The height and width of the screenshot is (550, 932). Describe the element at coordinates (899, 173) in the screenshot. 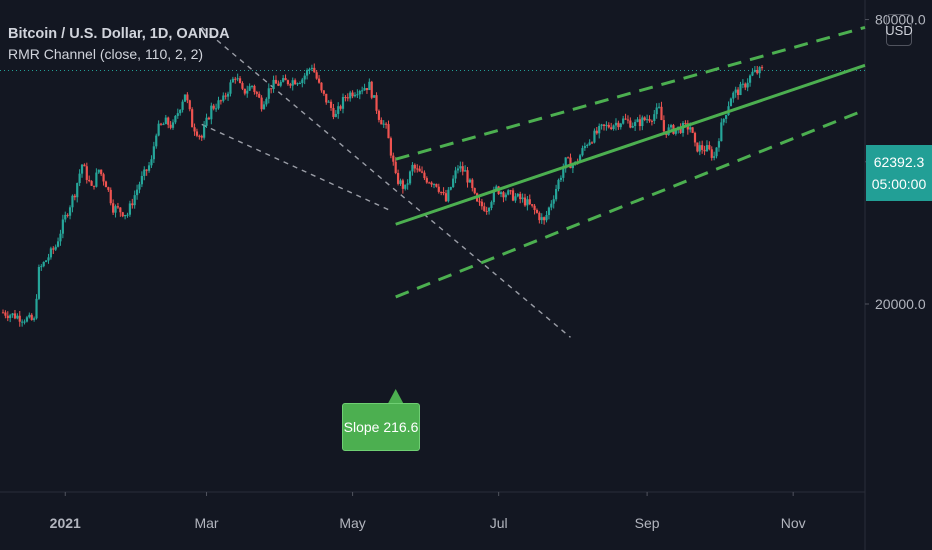

I see `last-price-badge: 62392.3 05:00:00` at that location.